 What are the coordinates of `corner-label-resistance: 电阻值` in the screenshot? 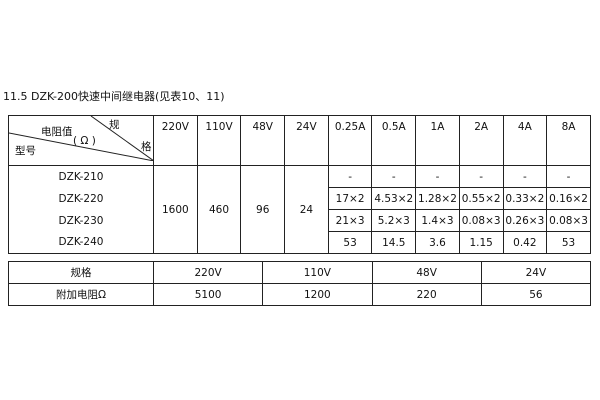 It's located at (57, 132).